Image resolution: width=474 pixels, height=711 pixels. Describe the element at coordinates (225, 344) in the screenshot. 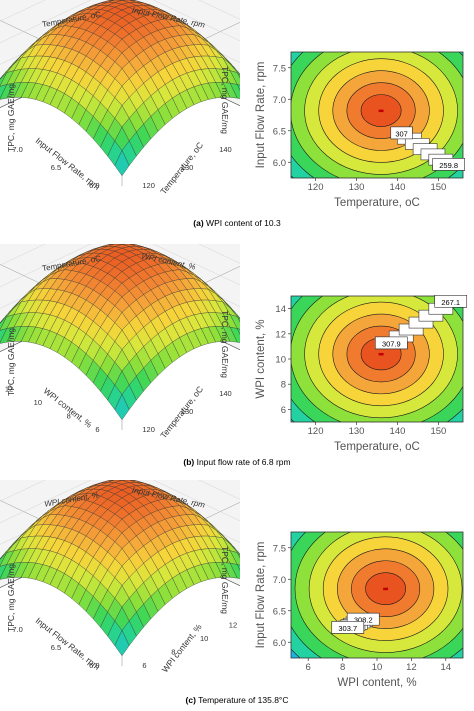

I see `surface-zlabel-right-b: TPC, mg GAE/mg` at that location.